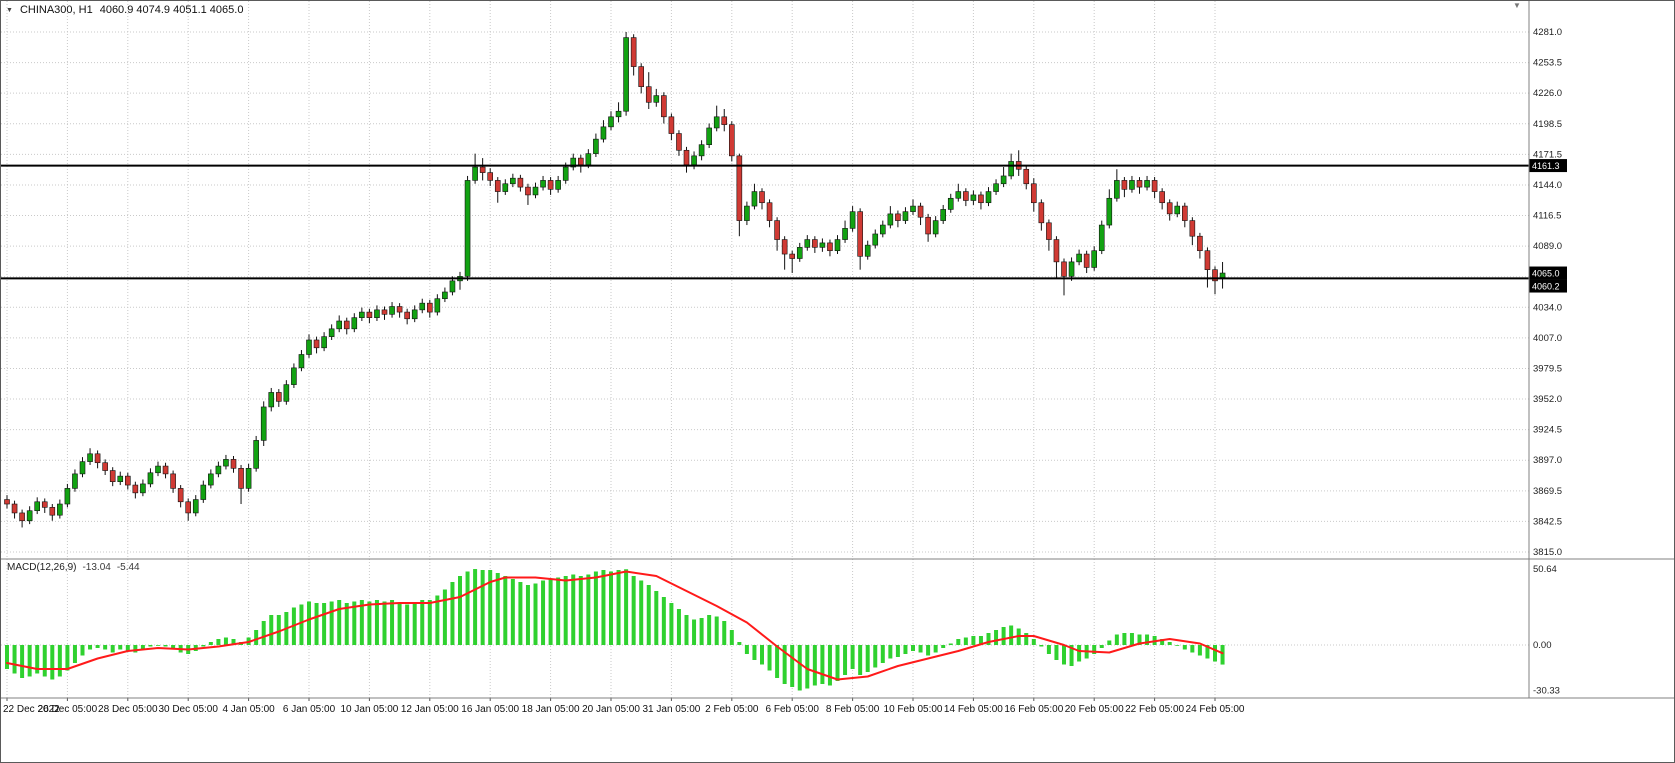  What do you see at coordinates (1548, 226) in the screenshot?
I see `price-tags: 4161.3 4065.0 4060.2` at bounding box center [1548, 226].